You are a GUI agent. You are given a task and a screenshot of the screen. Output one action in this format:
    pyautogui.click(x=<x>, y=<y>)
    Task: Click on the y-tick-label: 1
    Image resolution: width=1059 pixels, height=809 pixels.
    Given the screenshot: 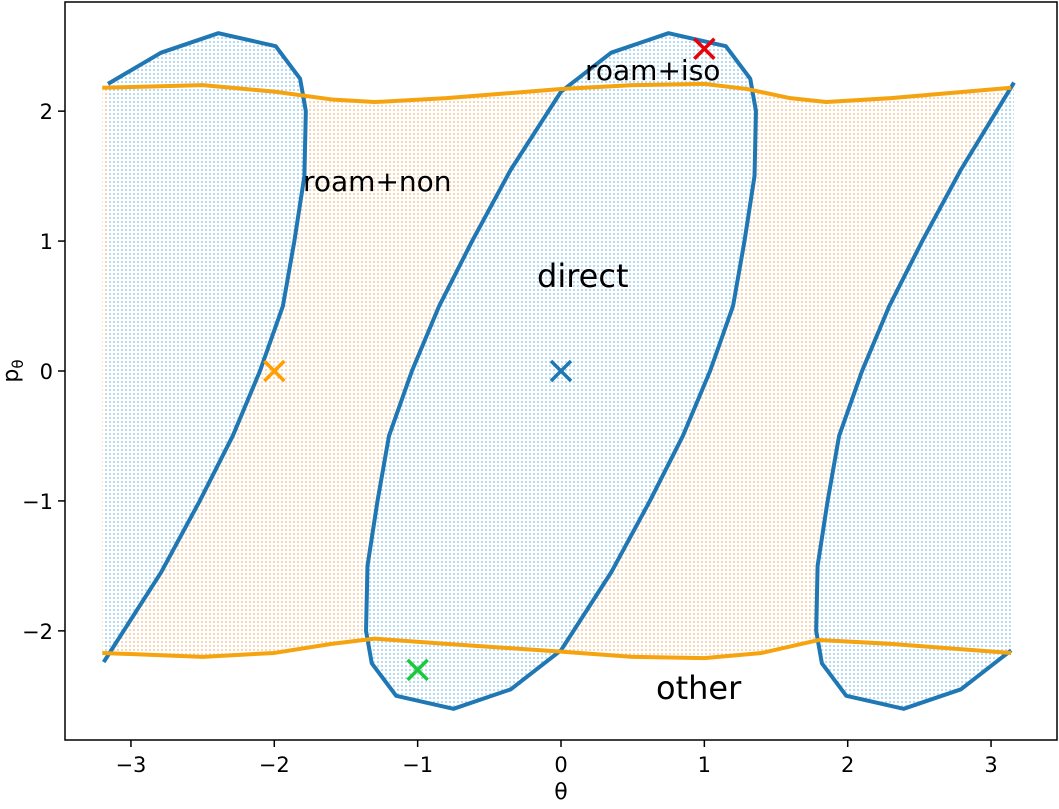 What is the action you would take?
    pyautogui.click(x=46, y=242)
    